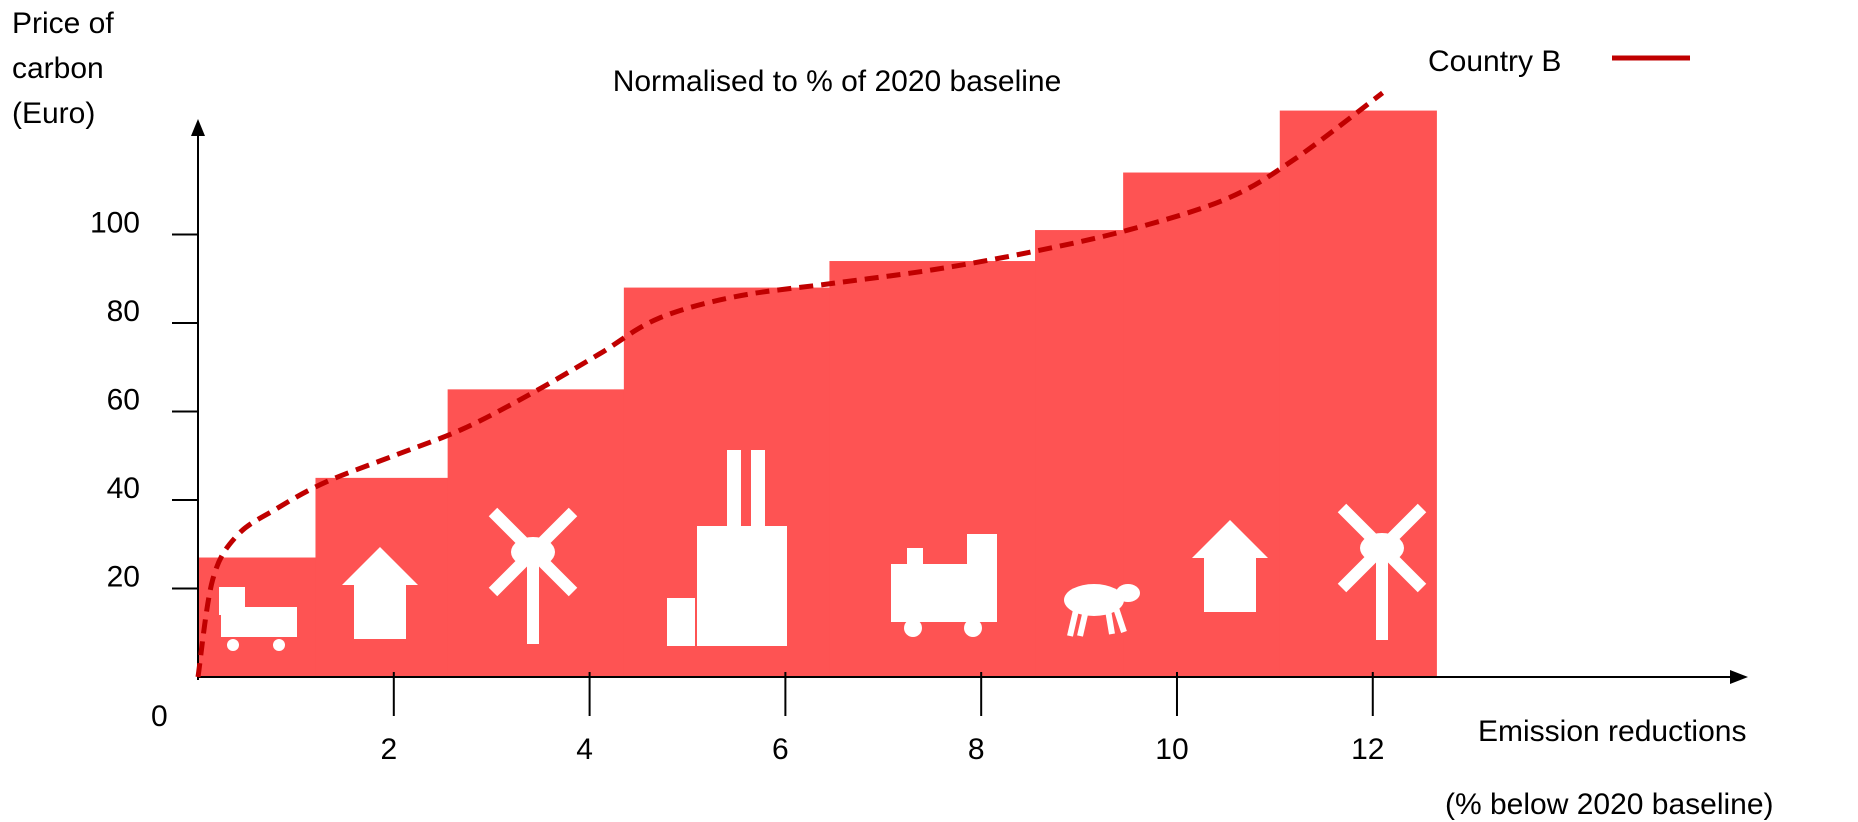 The height and width of the screenshot is (822, 1858). What do you see at coordinates (115, 222) in the screenshot?
I see `y-tick-label-100: 100` at bounding box center [115, 222].